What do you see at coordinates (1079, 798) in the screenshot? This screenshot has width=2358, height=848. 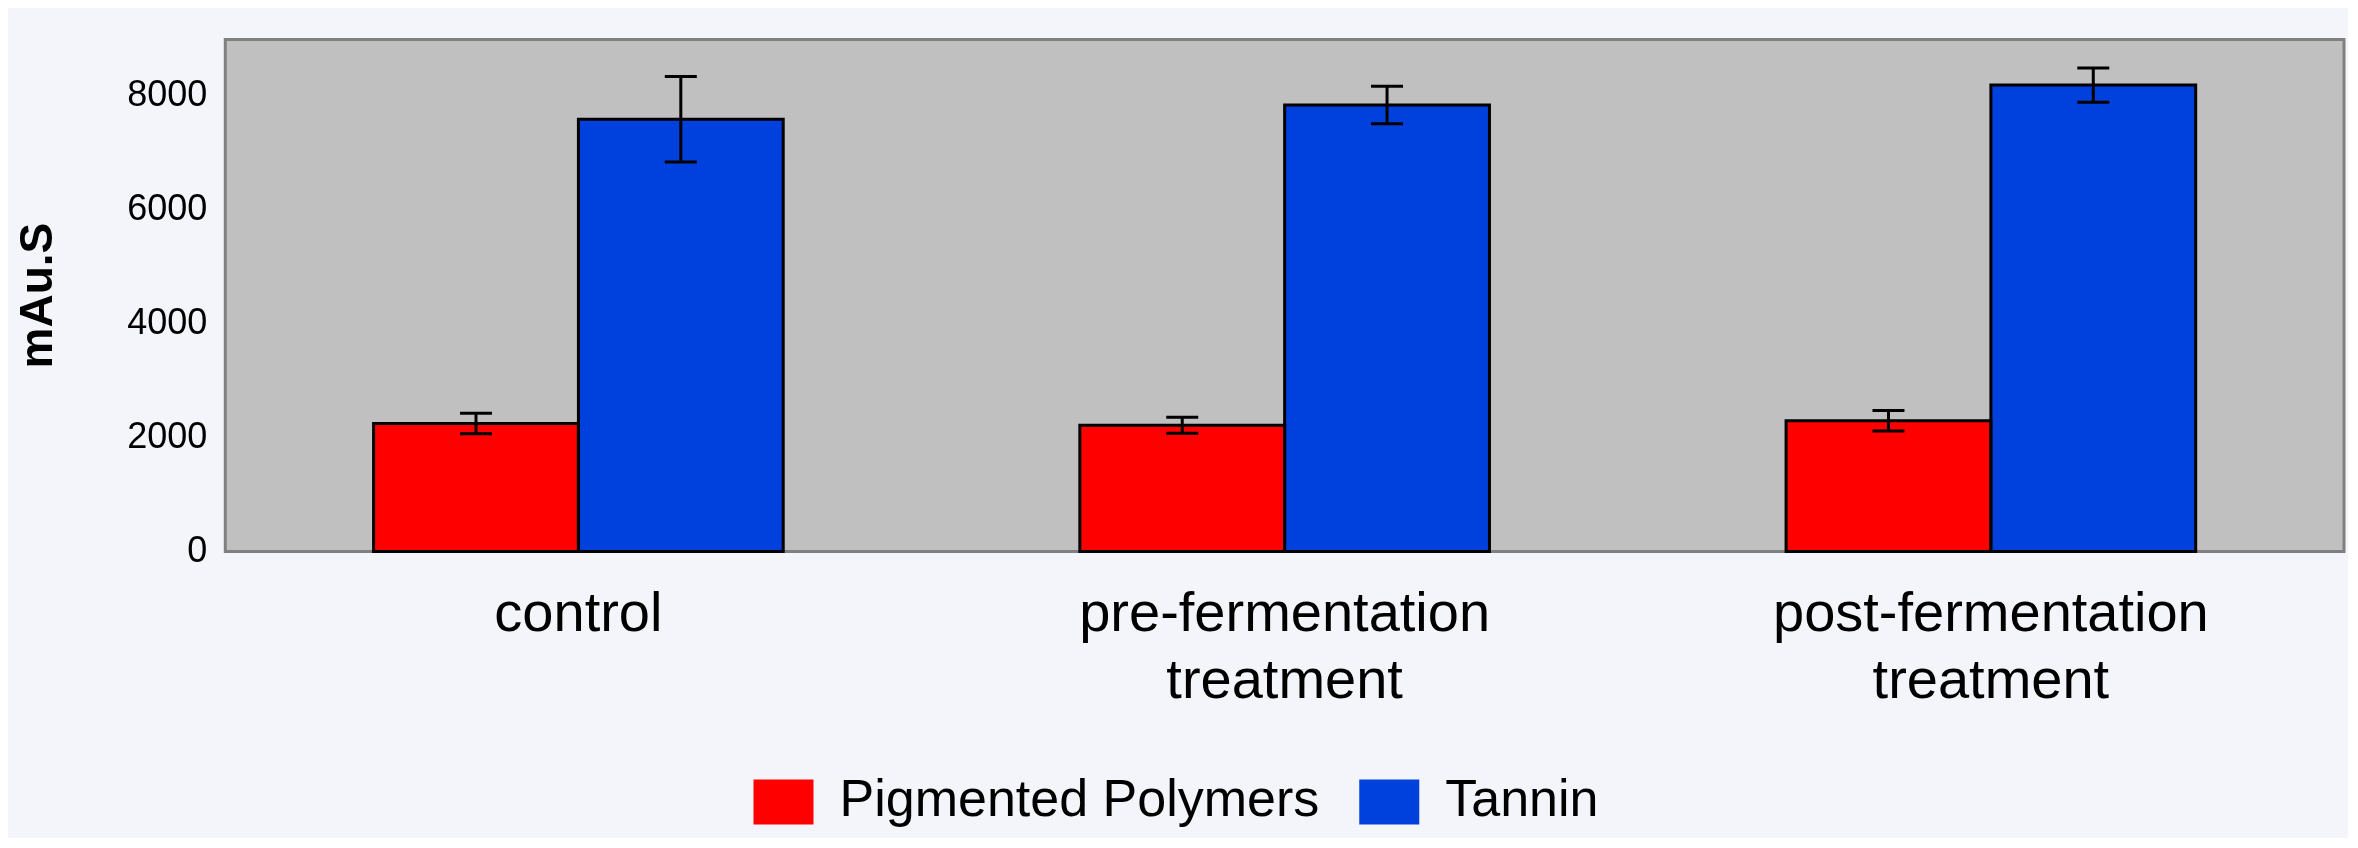 I see `legend-label: Pigmented Polymers` at bounding box center [1079, 798].